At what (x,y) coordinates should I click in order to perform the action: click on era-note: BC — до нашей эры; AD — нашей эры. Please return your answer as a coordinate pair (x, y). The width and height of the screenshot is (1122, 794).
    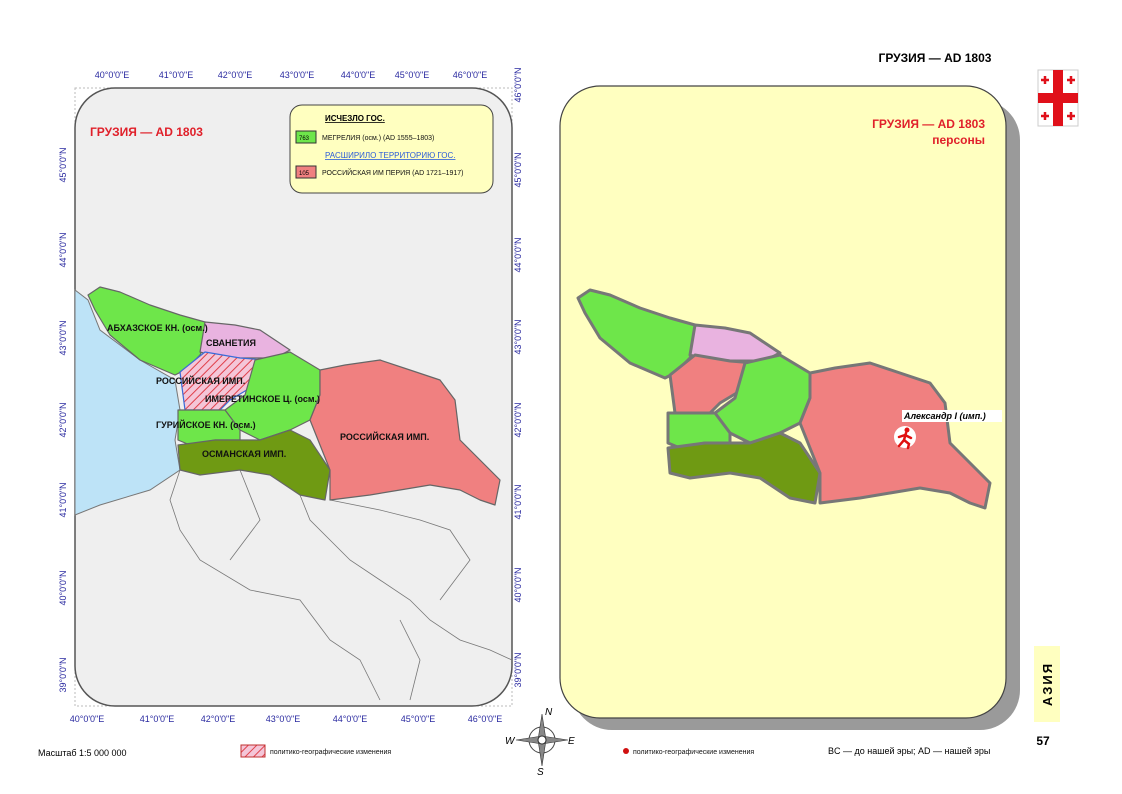
    Looking at the image, I should click on (909, 751).